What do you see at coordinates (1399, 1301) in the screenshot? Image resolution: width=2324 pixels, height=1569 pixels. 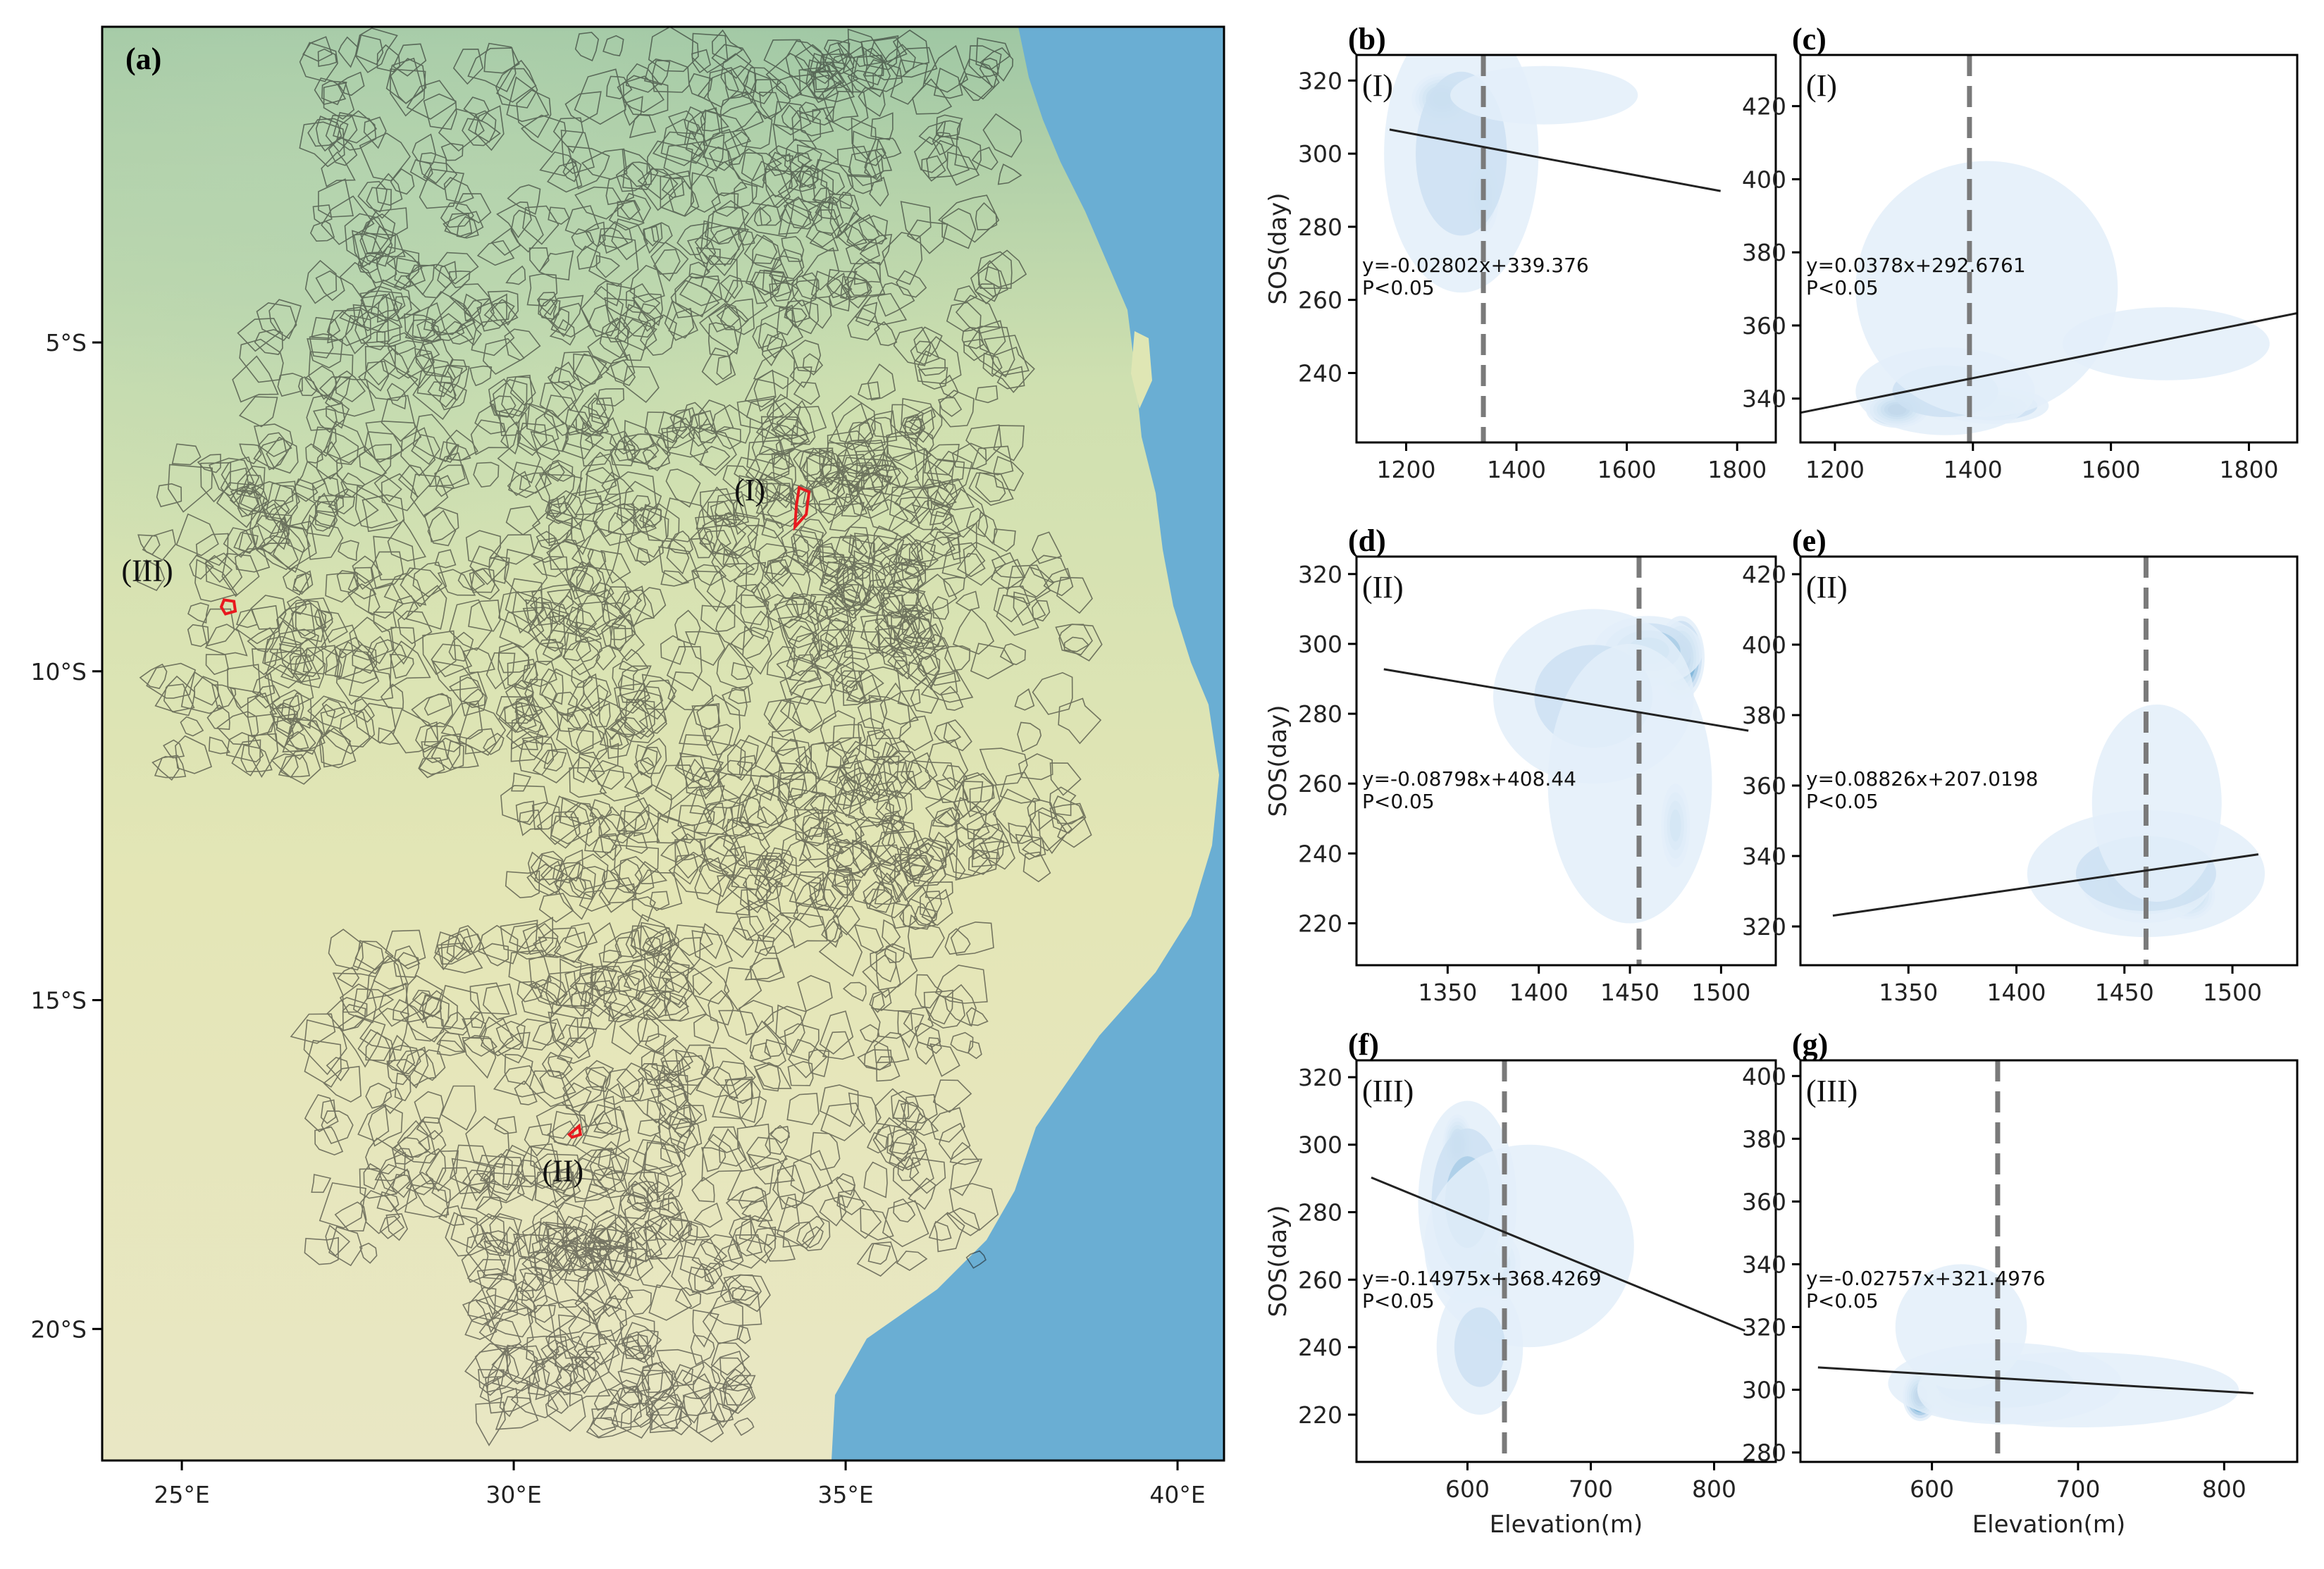 I see `p-value: P<0.05` at bounding box center [1399, 1301].